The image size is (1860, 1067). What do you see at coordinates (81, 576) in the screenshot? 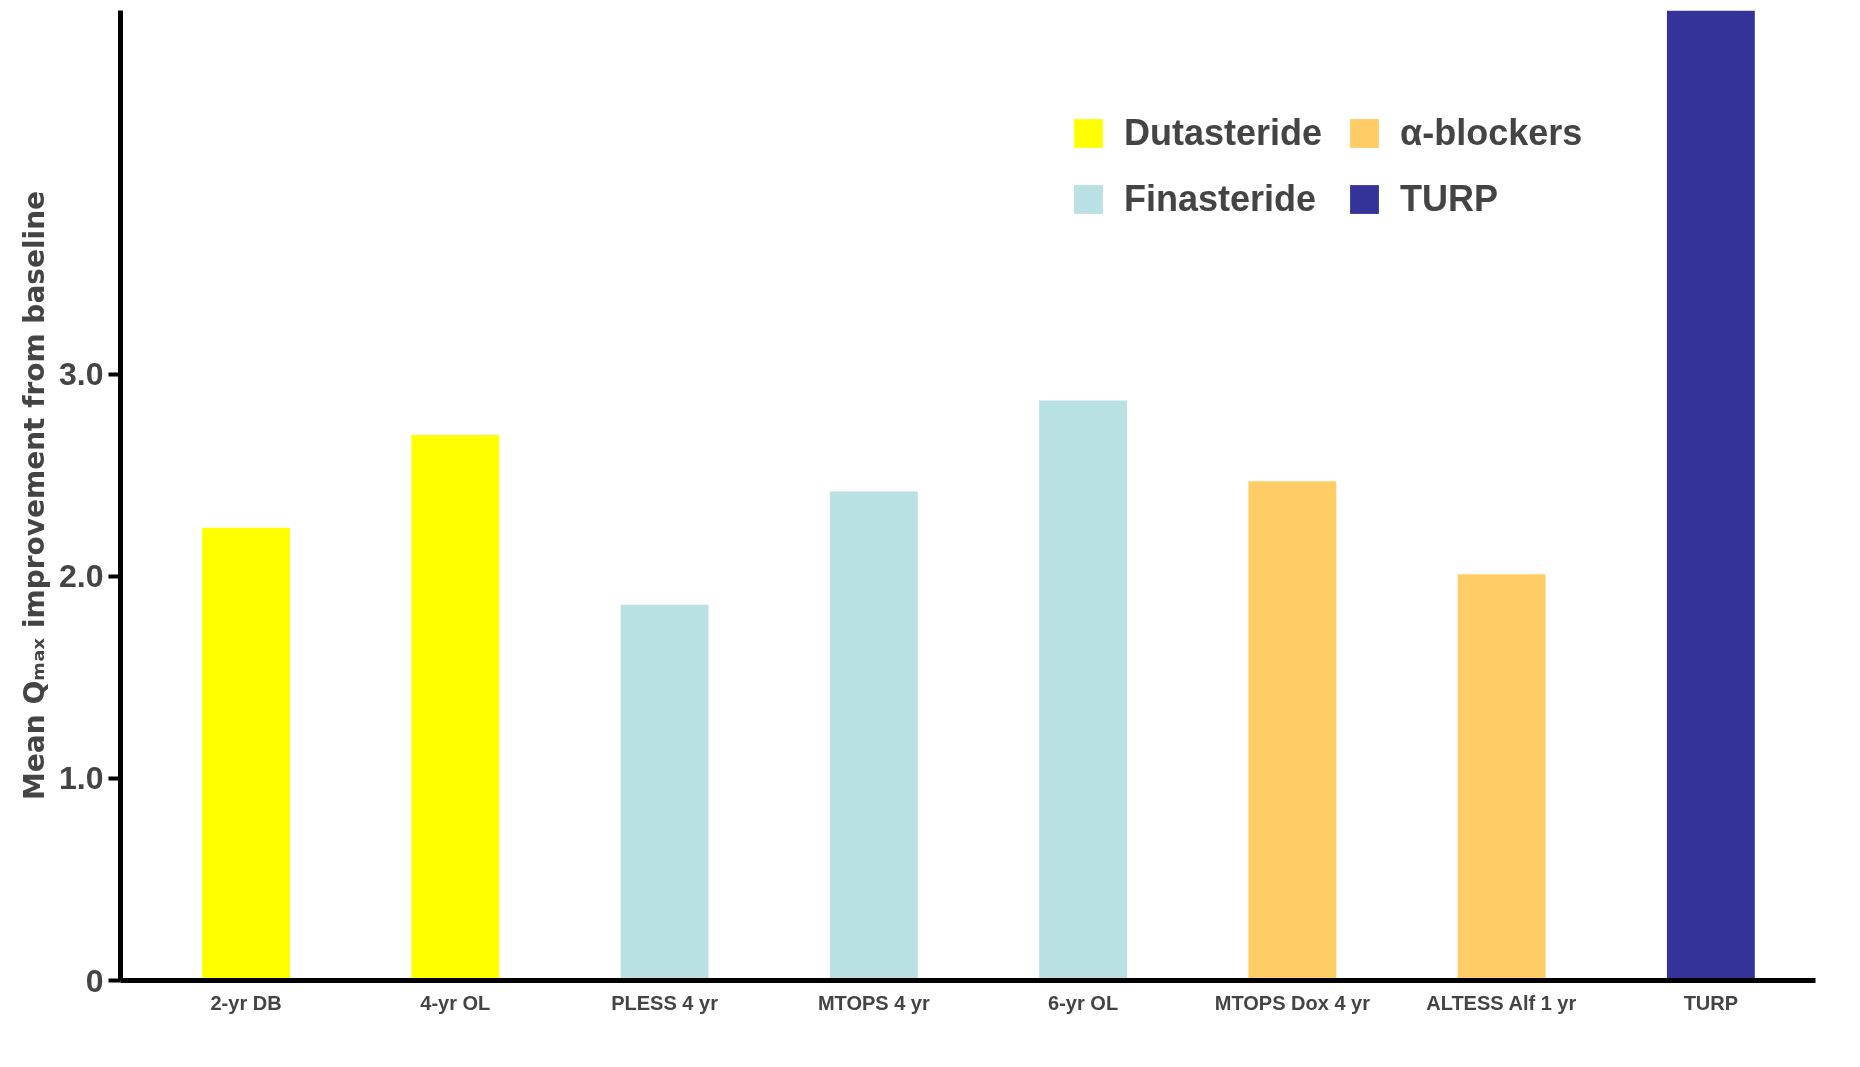
I see `y-tick-label: 2.0` at bounding box center [81, 576].